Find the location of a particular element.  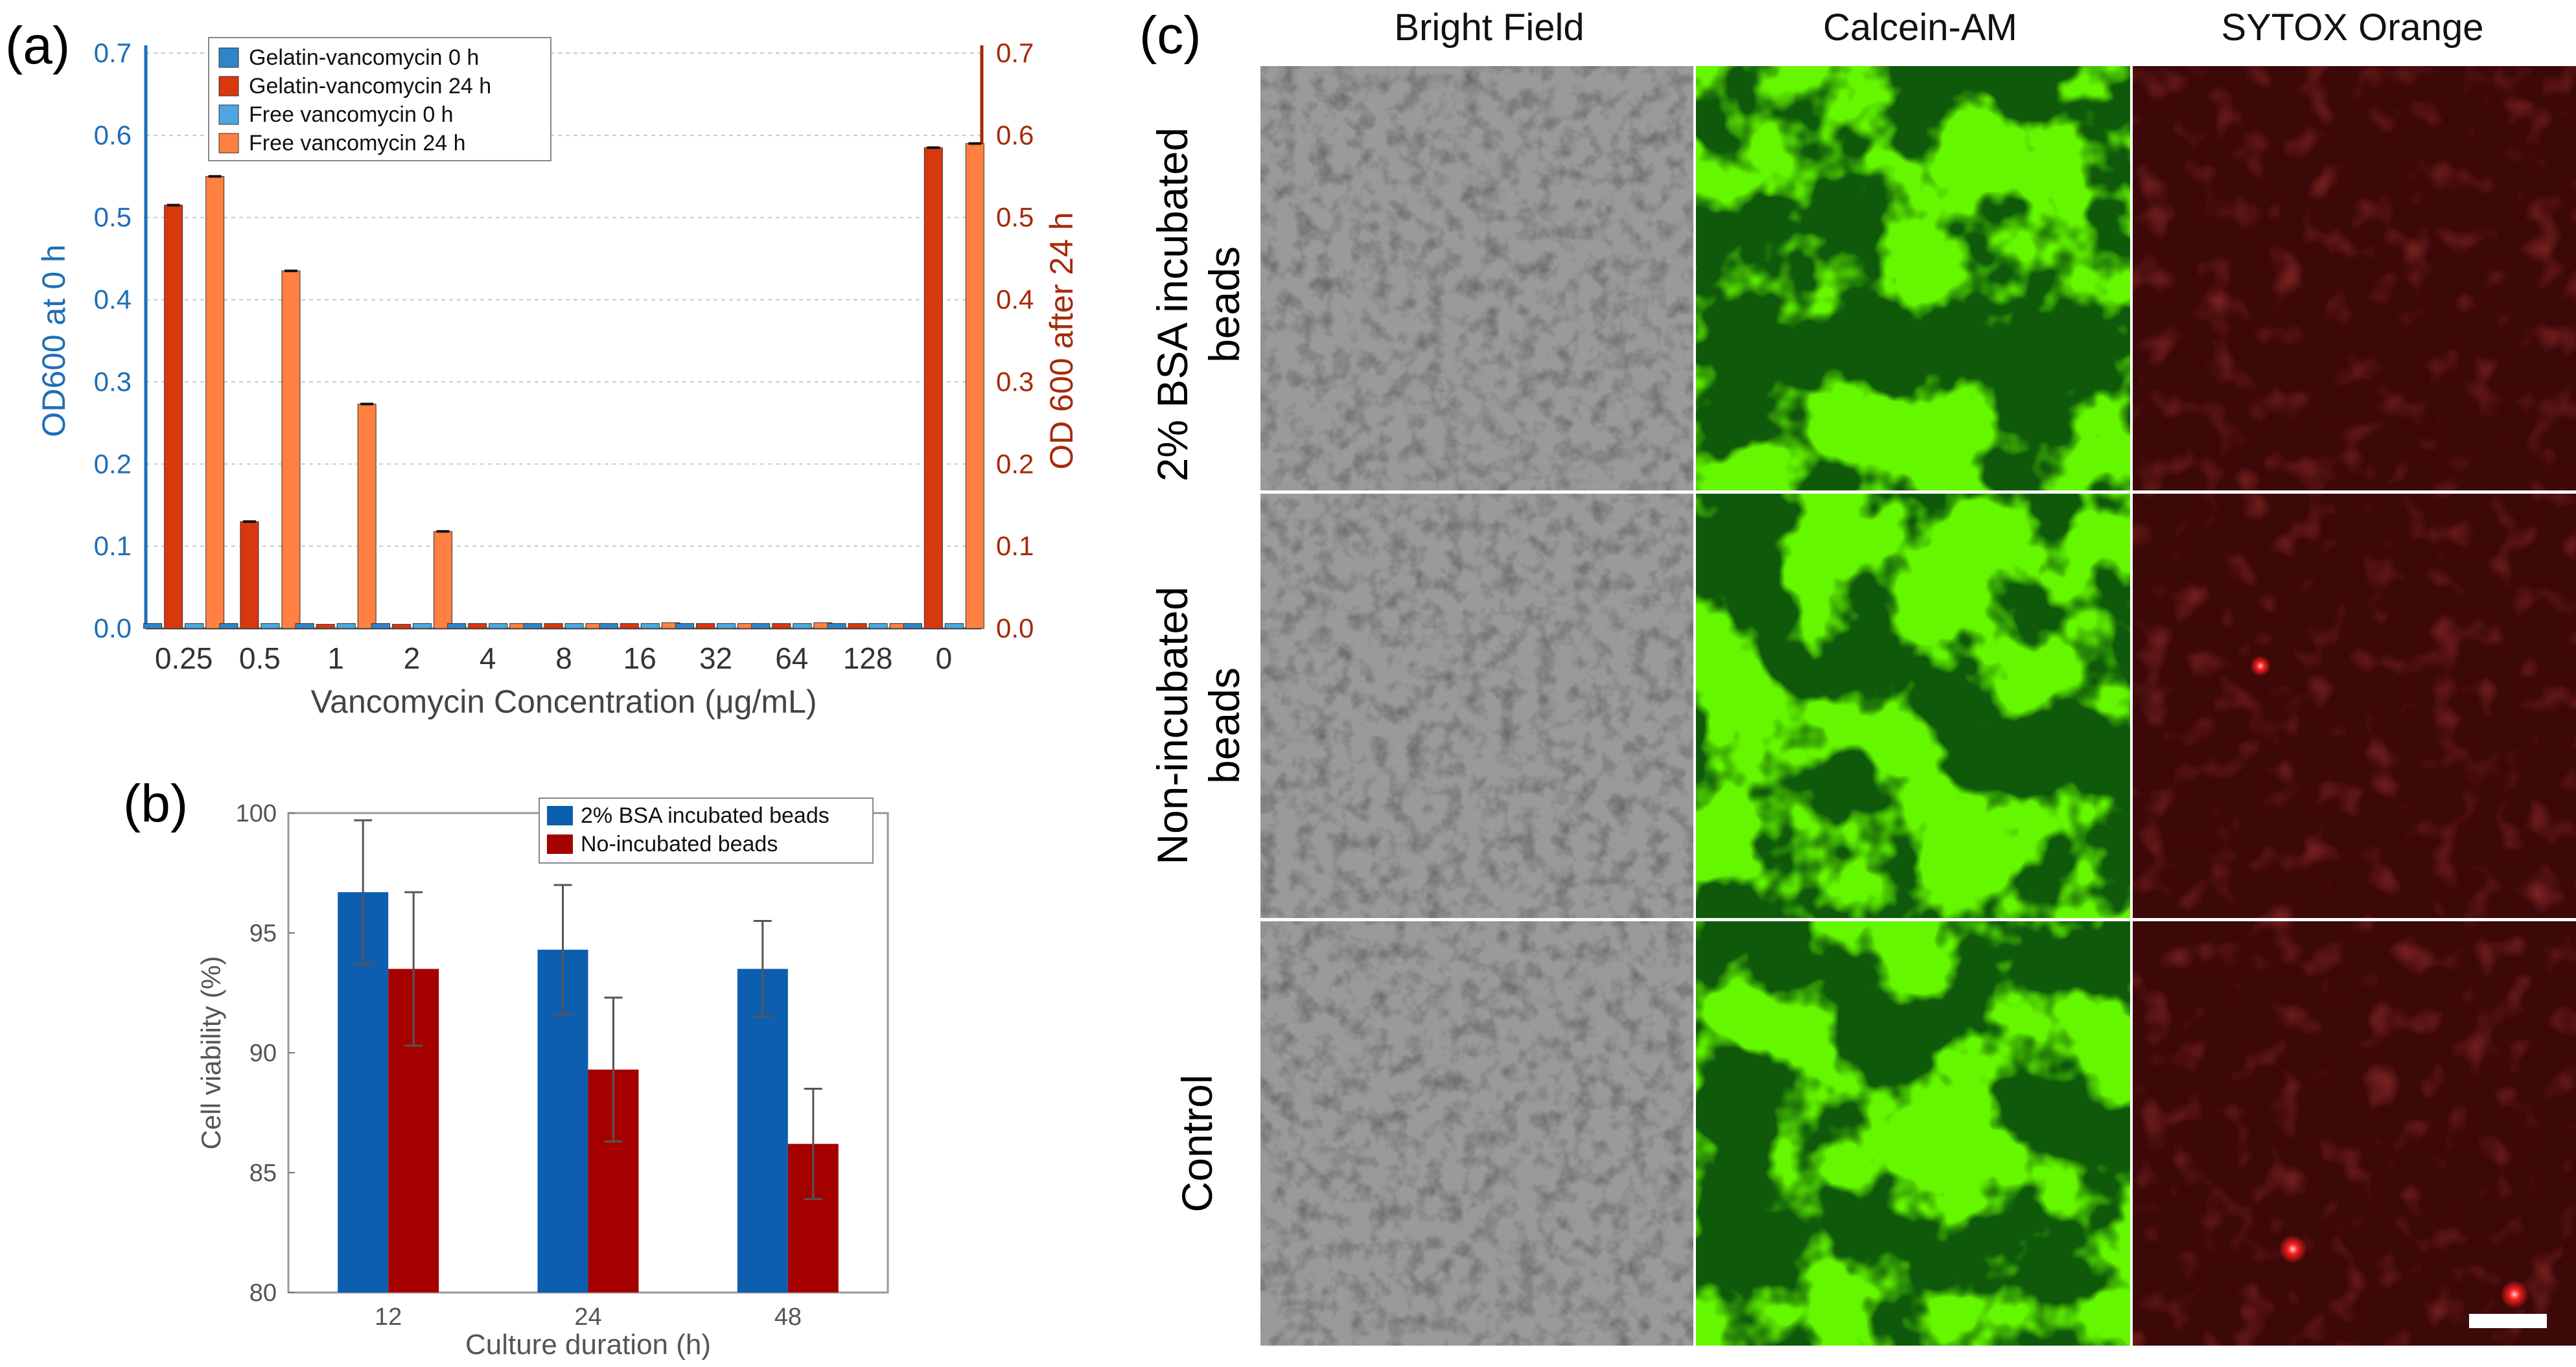

x-tick-label: 1 is located at coordinates (336, 658).